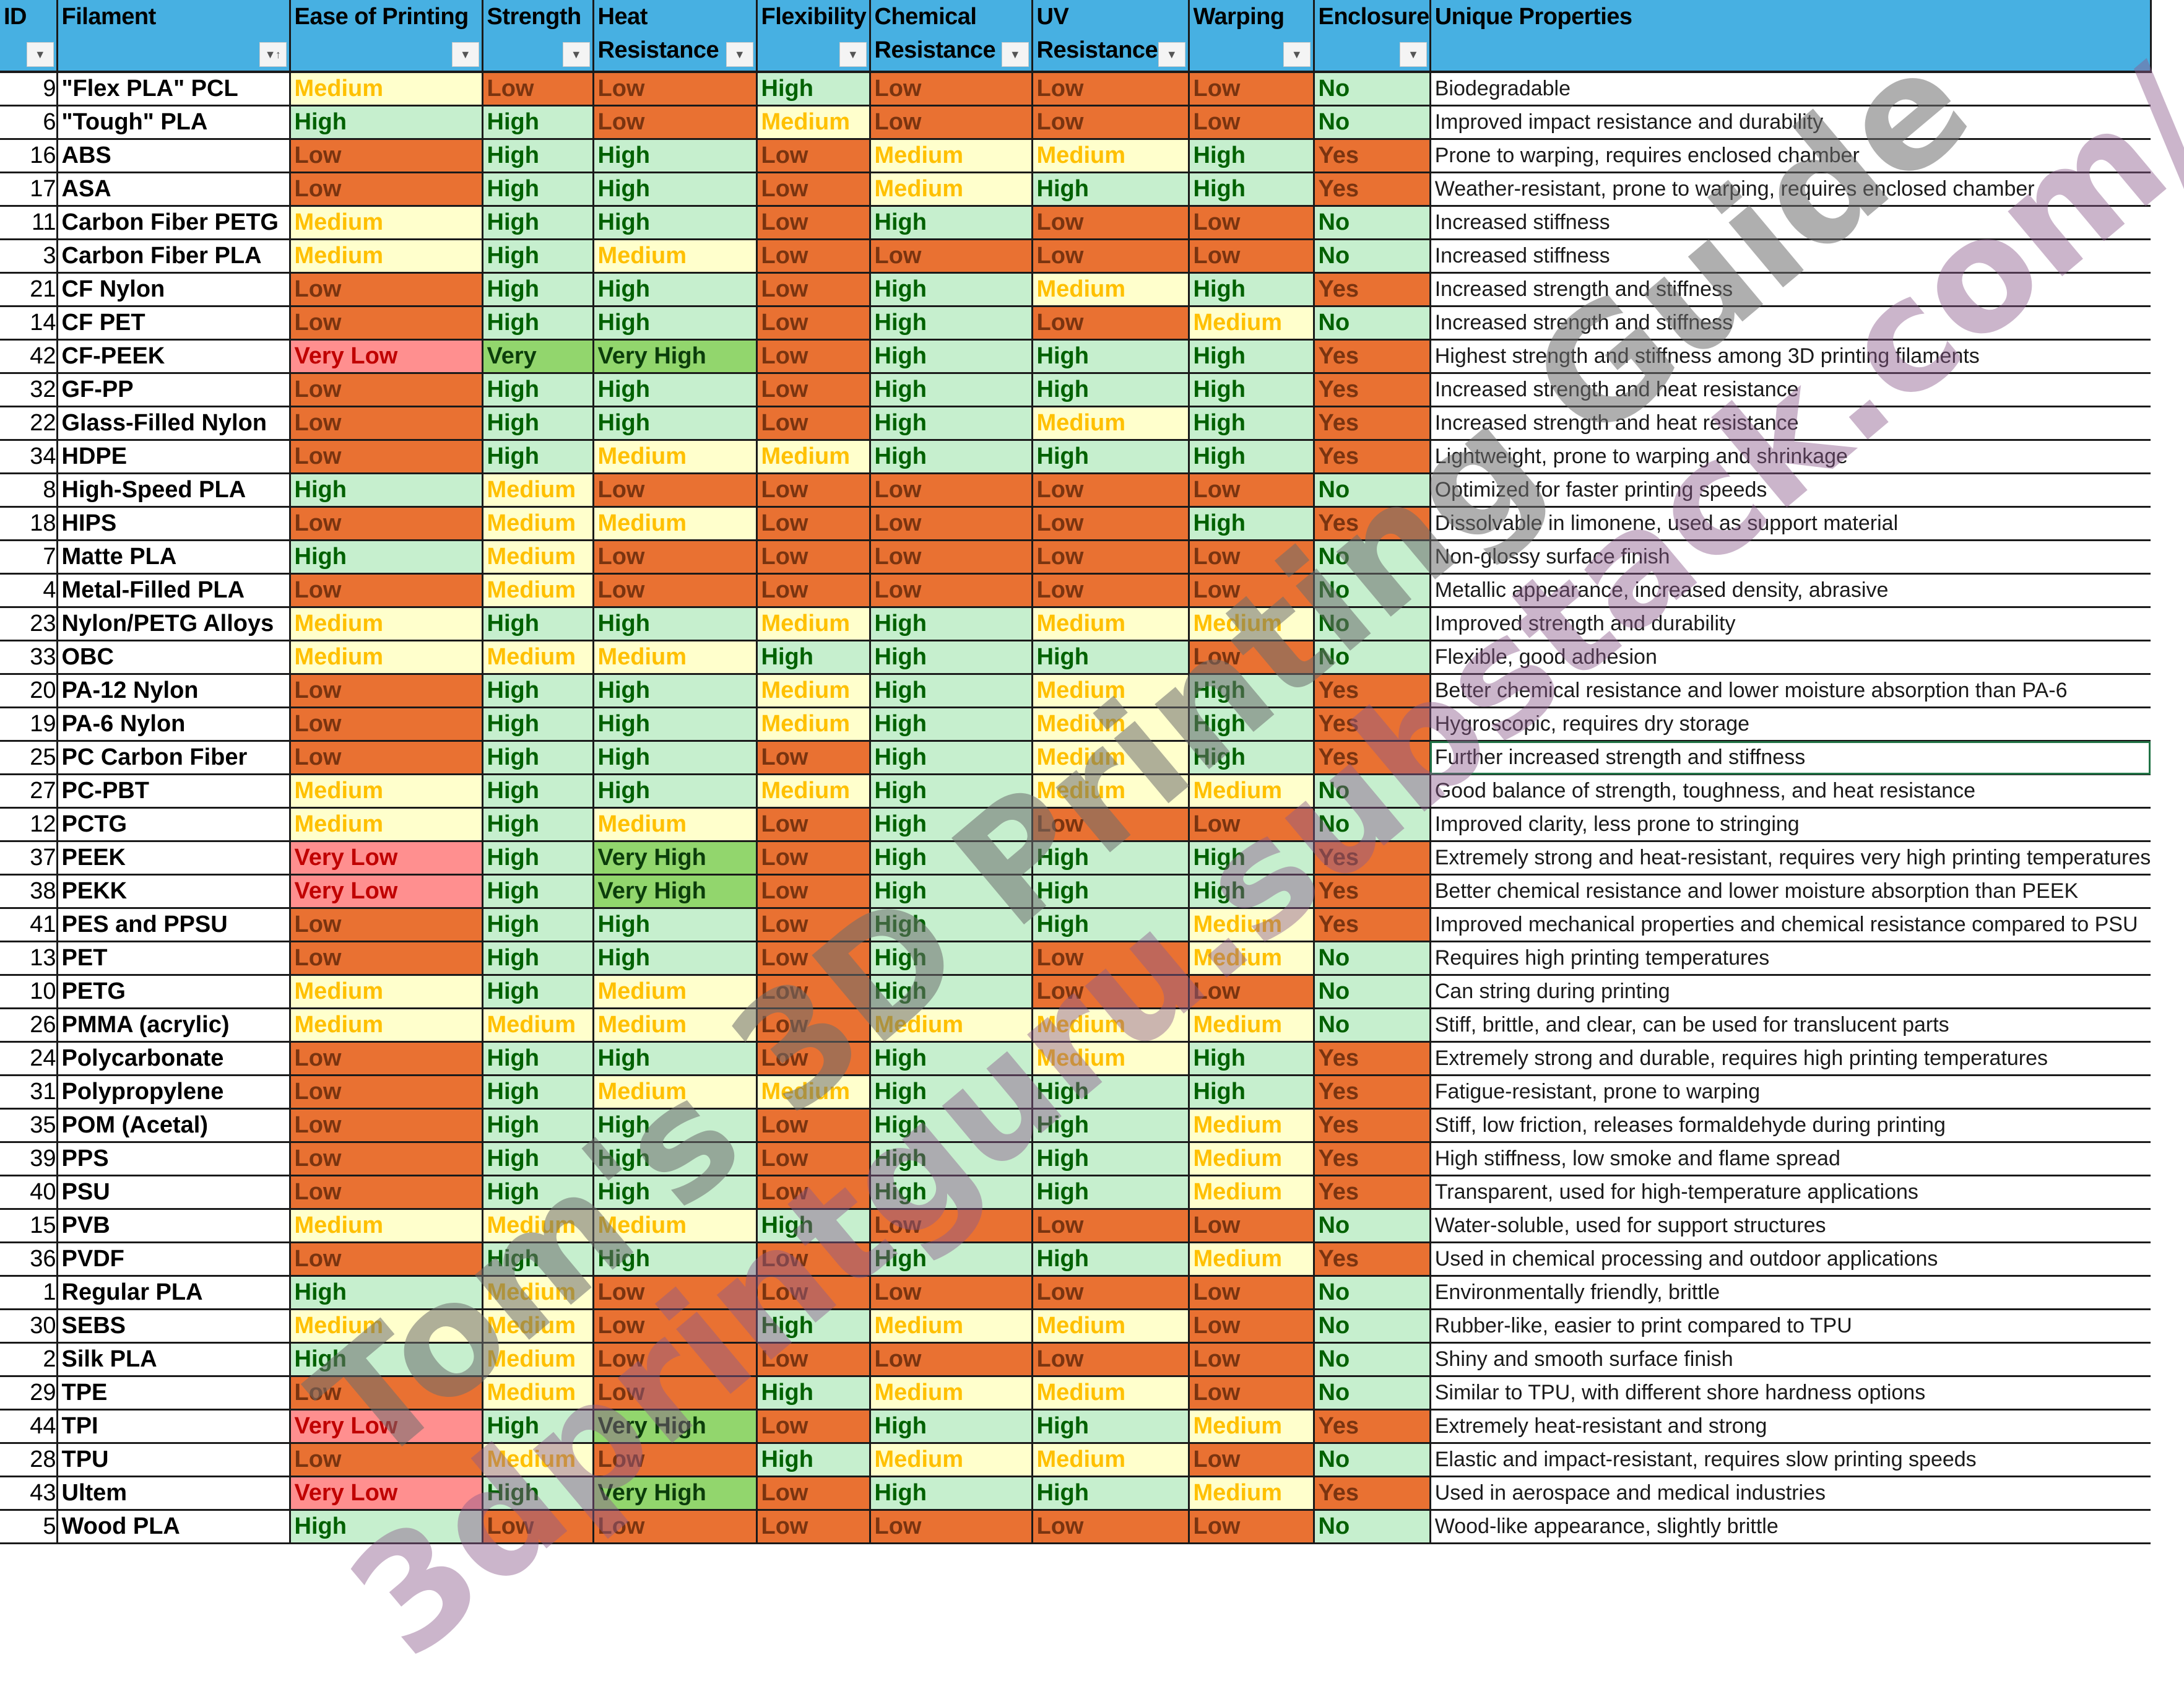 The image size is (2184, 1691). I want to click on cell-uniq: Shiny and smooth surface finish, so click(1790, 1359).